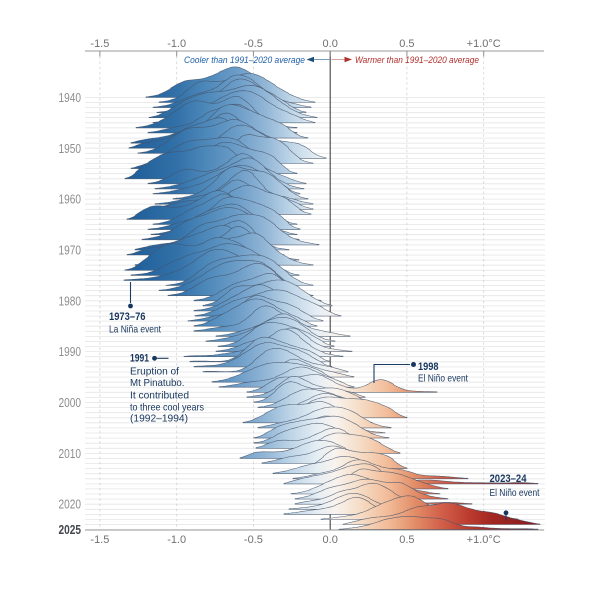 The image size is (601, 601). Describe the element at coordinates (154, 371) in the screenshot. I see `svg-text: Eruption of` at that location.